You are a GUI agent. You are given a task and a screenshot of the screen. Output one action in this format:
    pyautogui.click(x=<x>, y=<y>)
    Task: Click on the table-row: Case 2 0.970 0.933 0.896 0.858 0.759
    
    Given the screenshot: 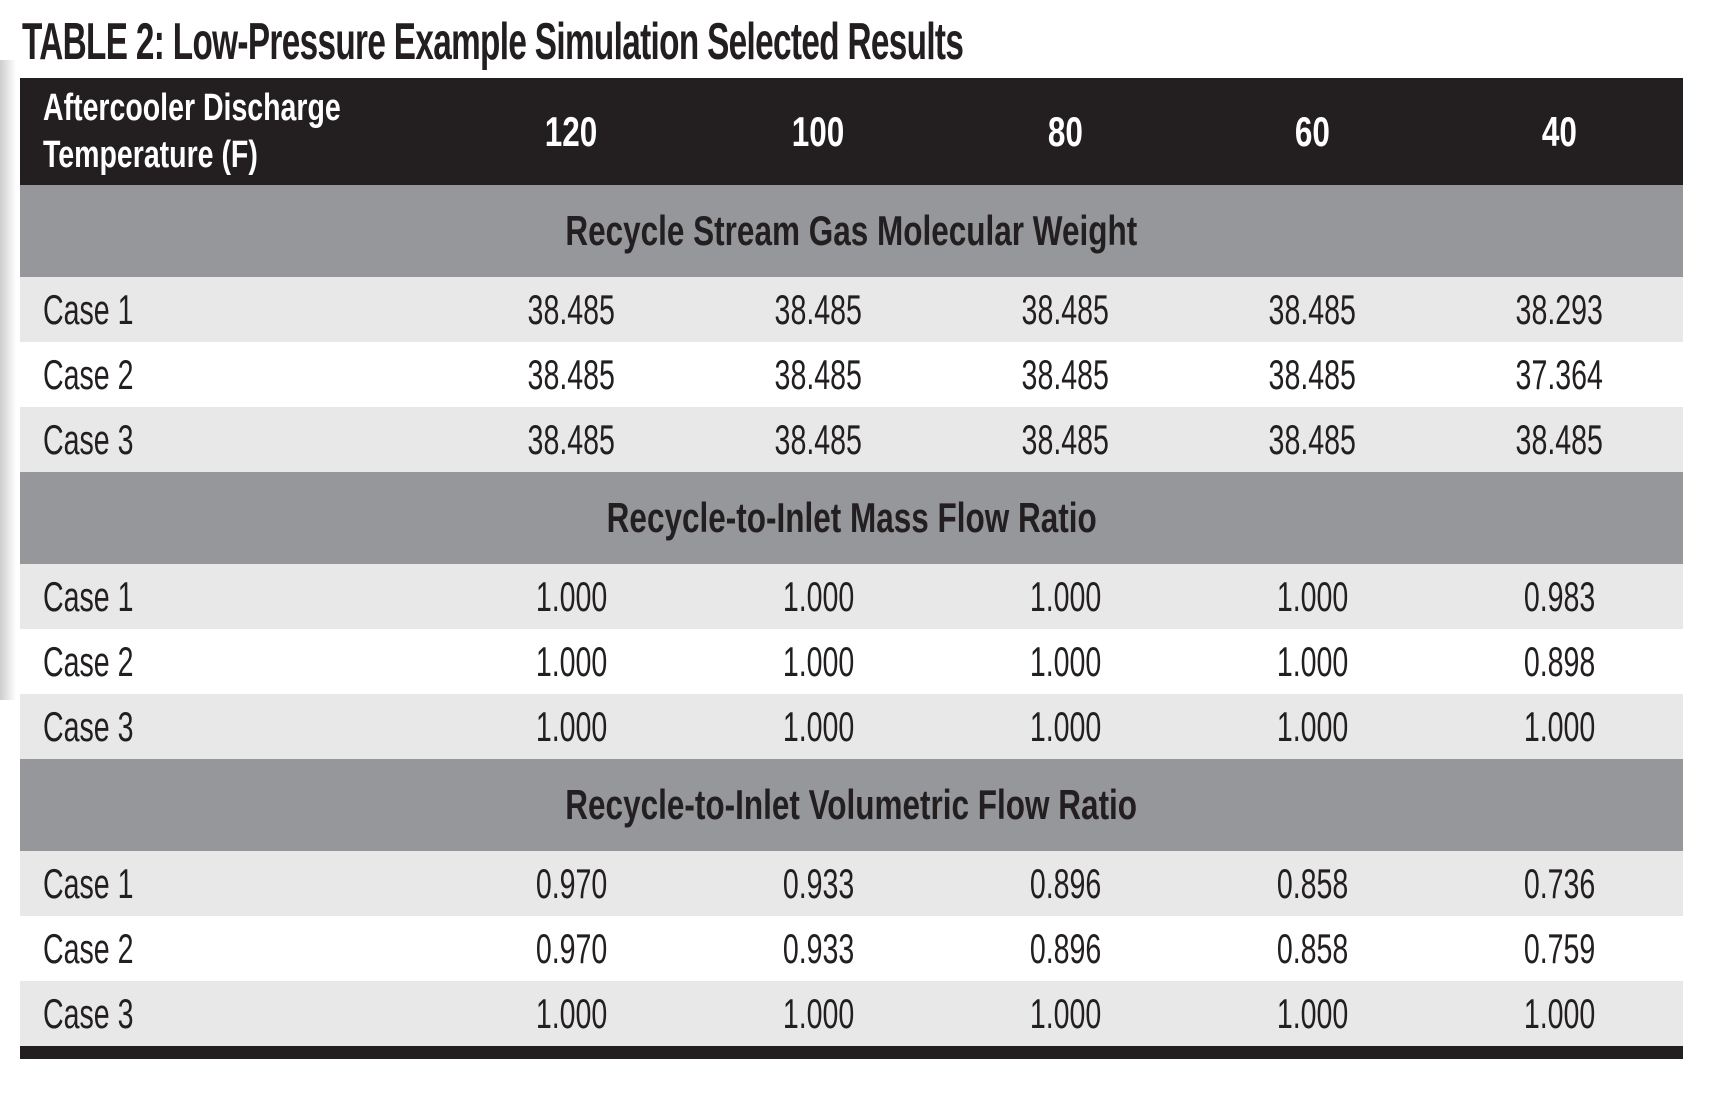 What is the action you would take?
    pyautogui.click(x=851, y=948)
    